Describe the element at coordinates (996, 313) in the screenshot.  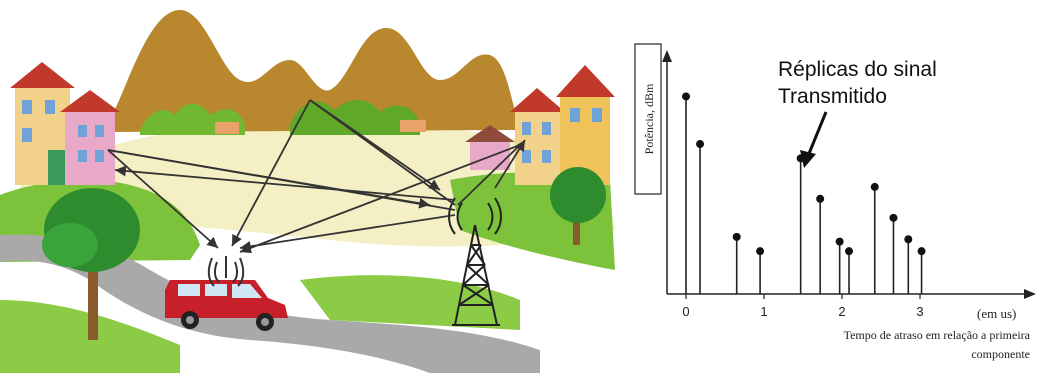
I see `x-unit-label: (em us)` at that location.